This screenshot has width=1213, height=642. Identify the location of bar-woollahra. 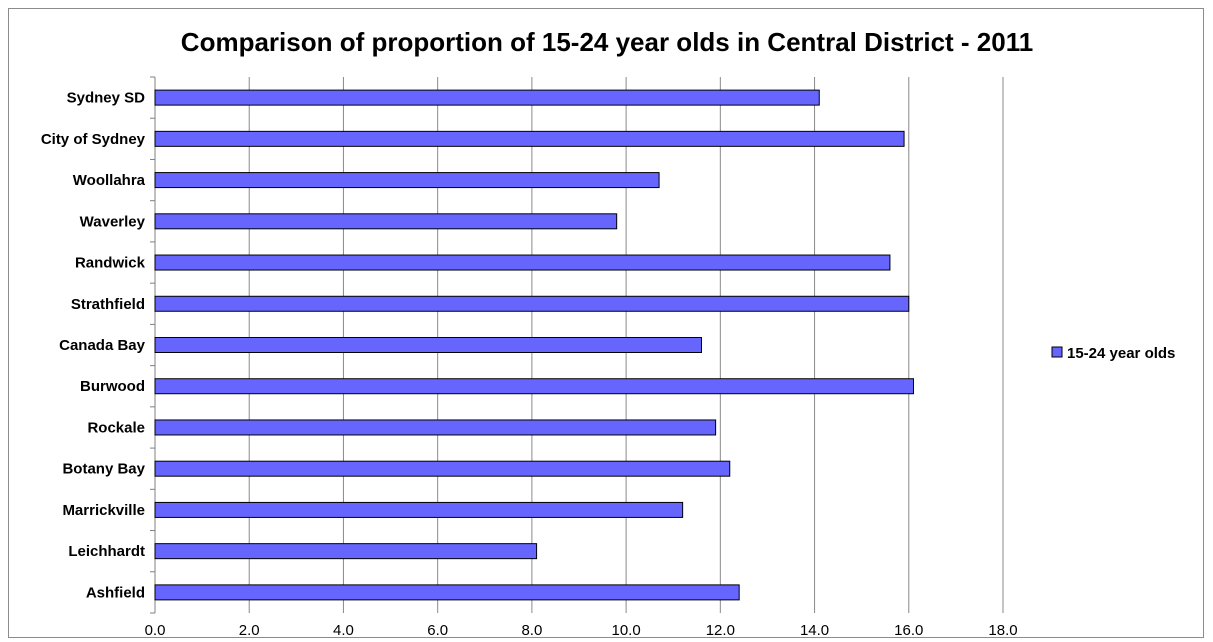
(407, 180).